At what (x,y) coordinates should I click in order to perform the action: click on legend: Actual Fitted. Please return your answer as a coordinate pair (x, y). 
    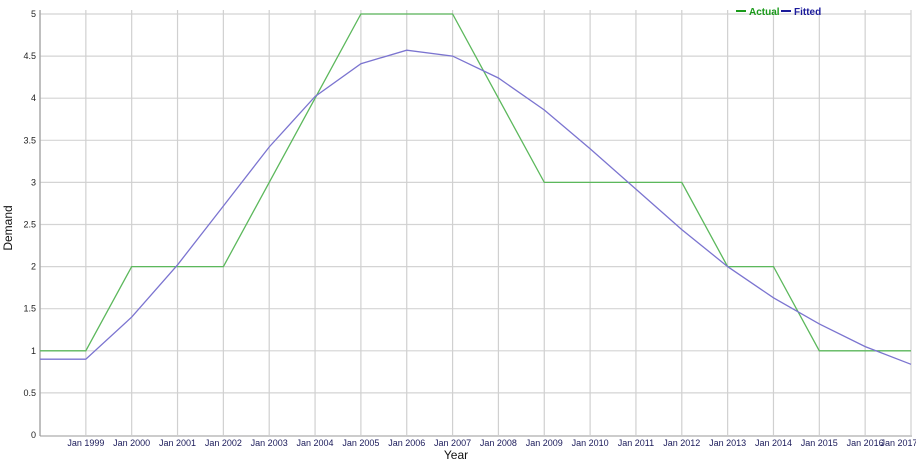
    Looking at the image, I should click on (778, 12).